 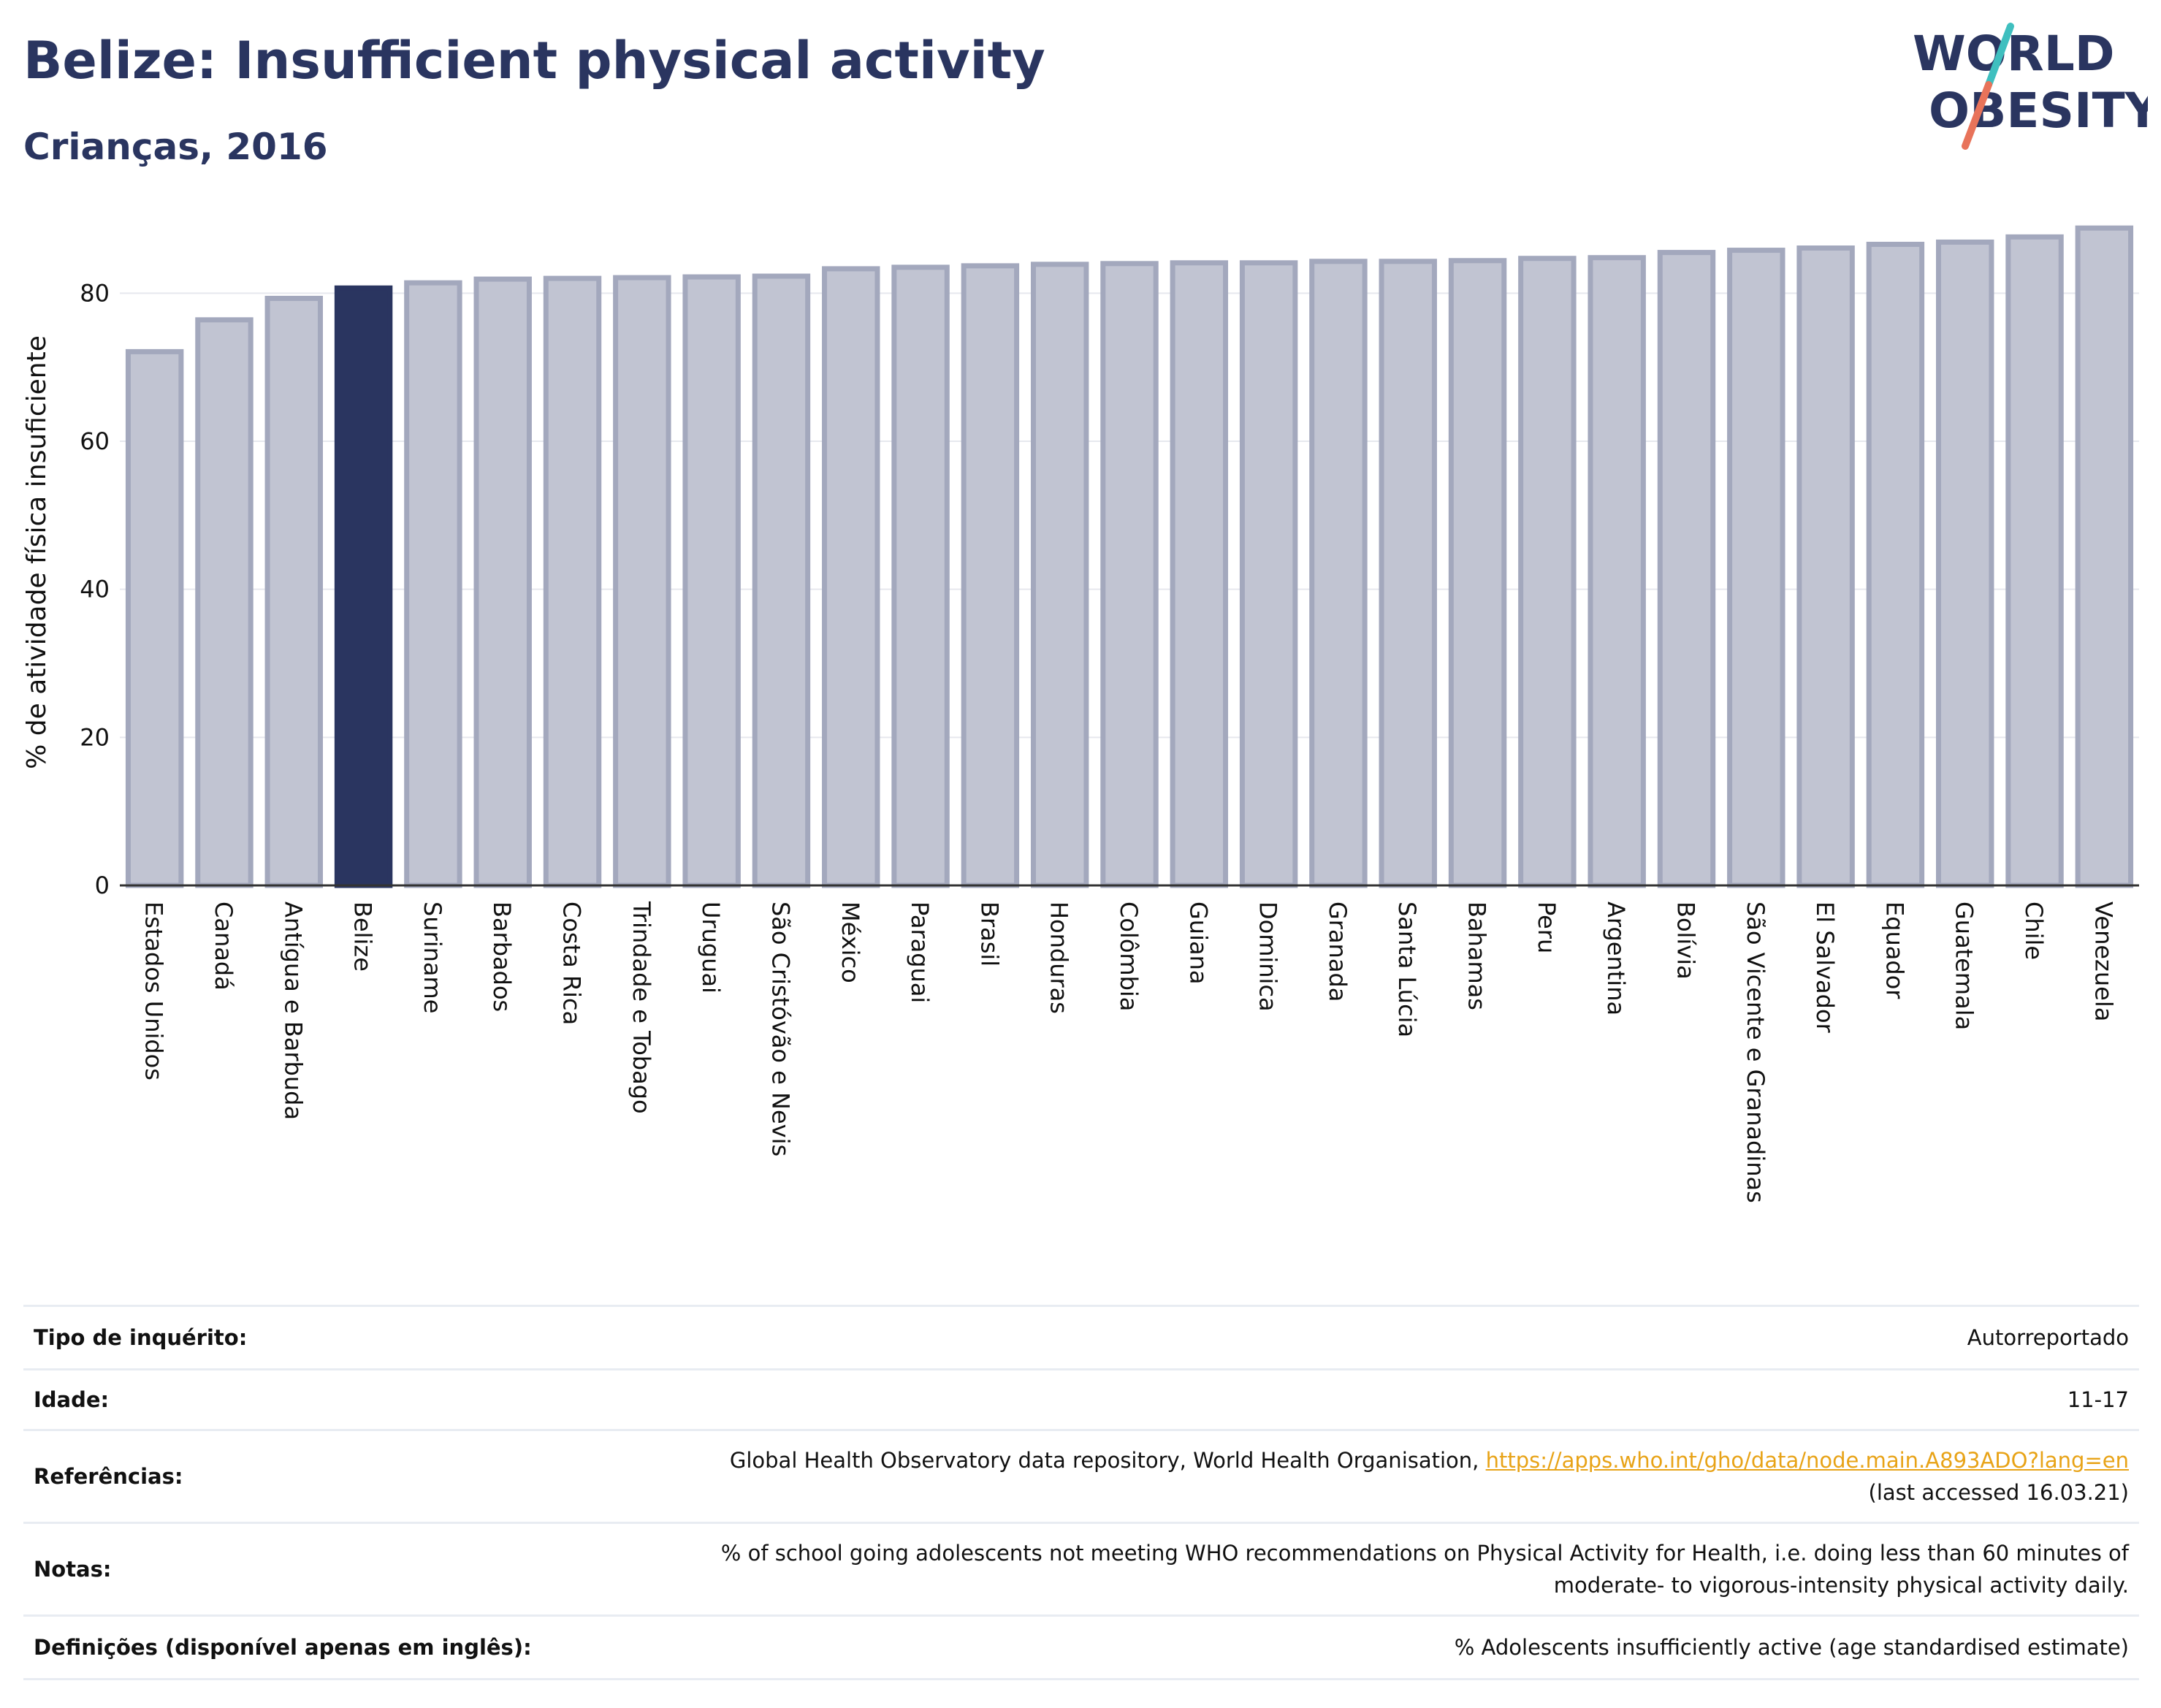 I want to click on x-tick-label: Santa Lúcia, so click(x=1407, y=969).